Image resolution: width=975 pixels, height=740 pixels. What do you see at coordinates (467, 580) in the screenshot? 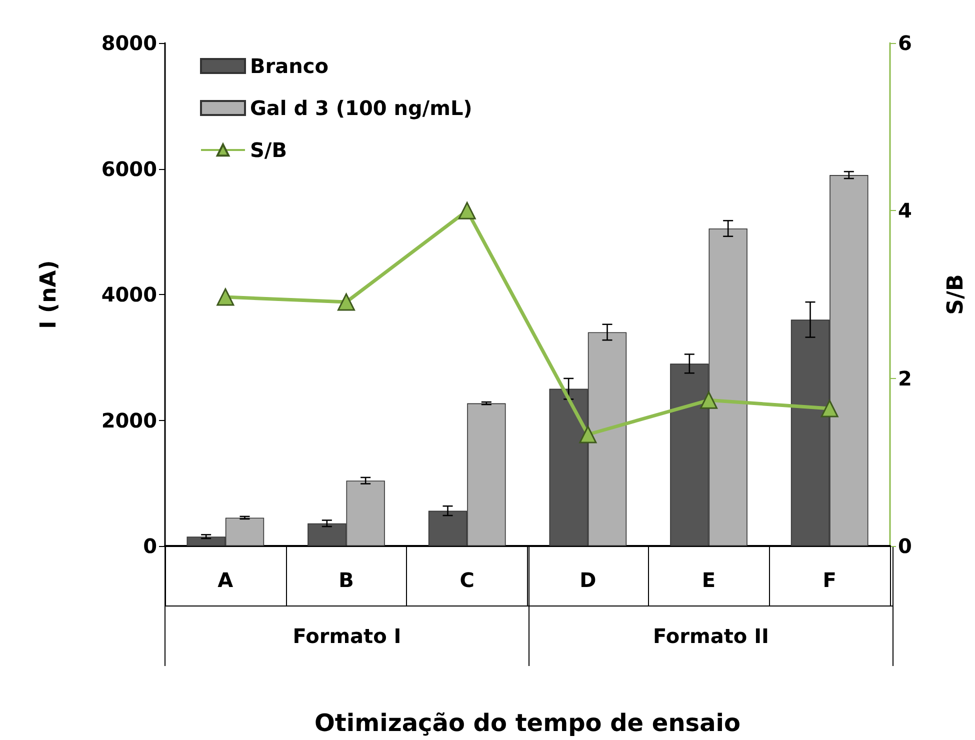
I see `x-tick-label: C` at bounding box center [467, 580].